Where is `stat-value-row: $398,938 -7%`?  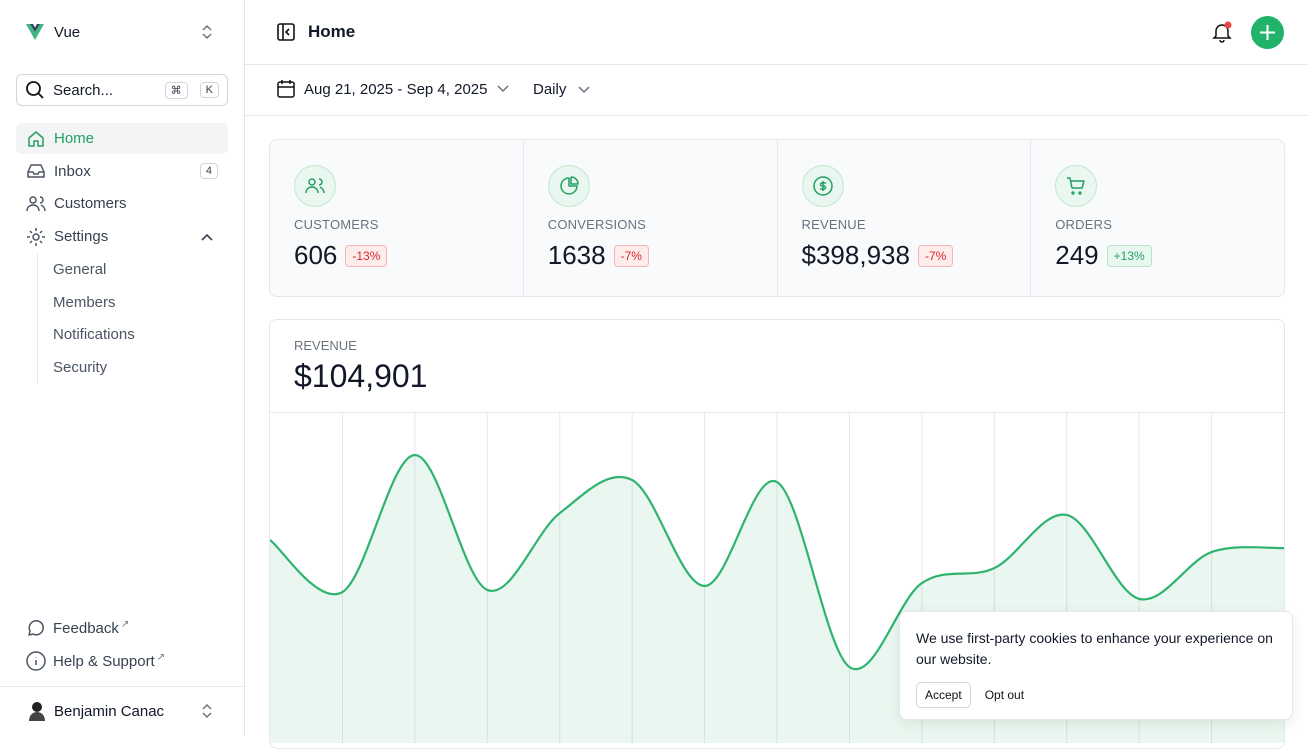 stat-value-row: $398,938 -7% is located at coordinates (878, 255).